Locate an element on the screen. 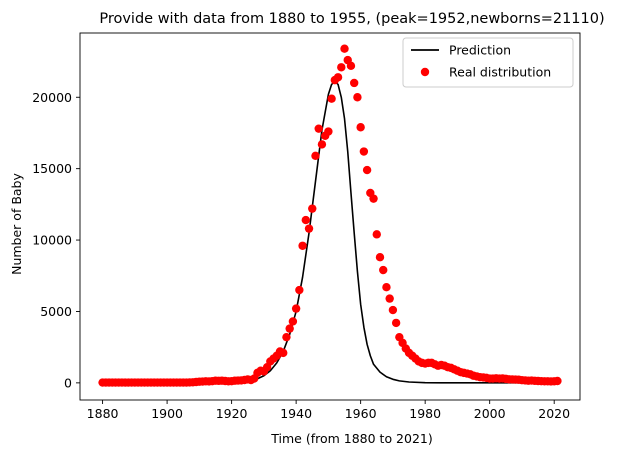 The image size is (630, 455). x-axis-label: Time (from 1880 to 2021) is located at coordinates (351, 438).